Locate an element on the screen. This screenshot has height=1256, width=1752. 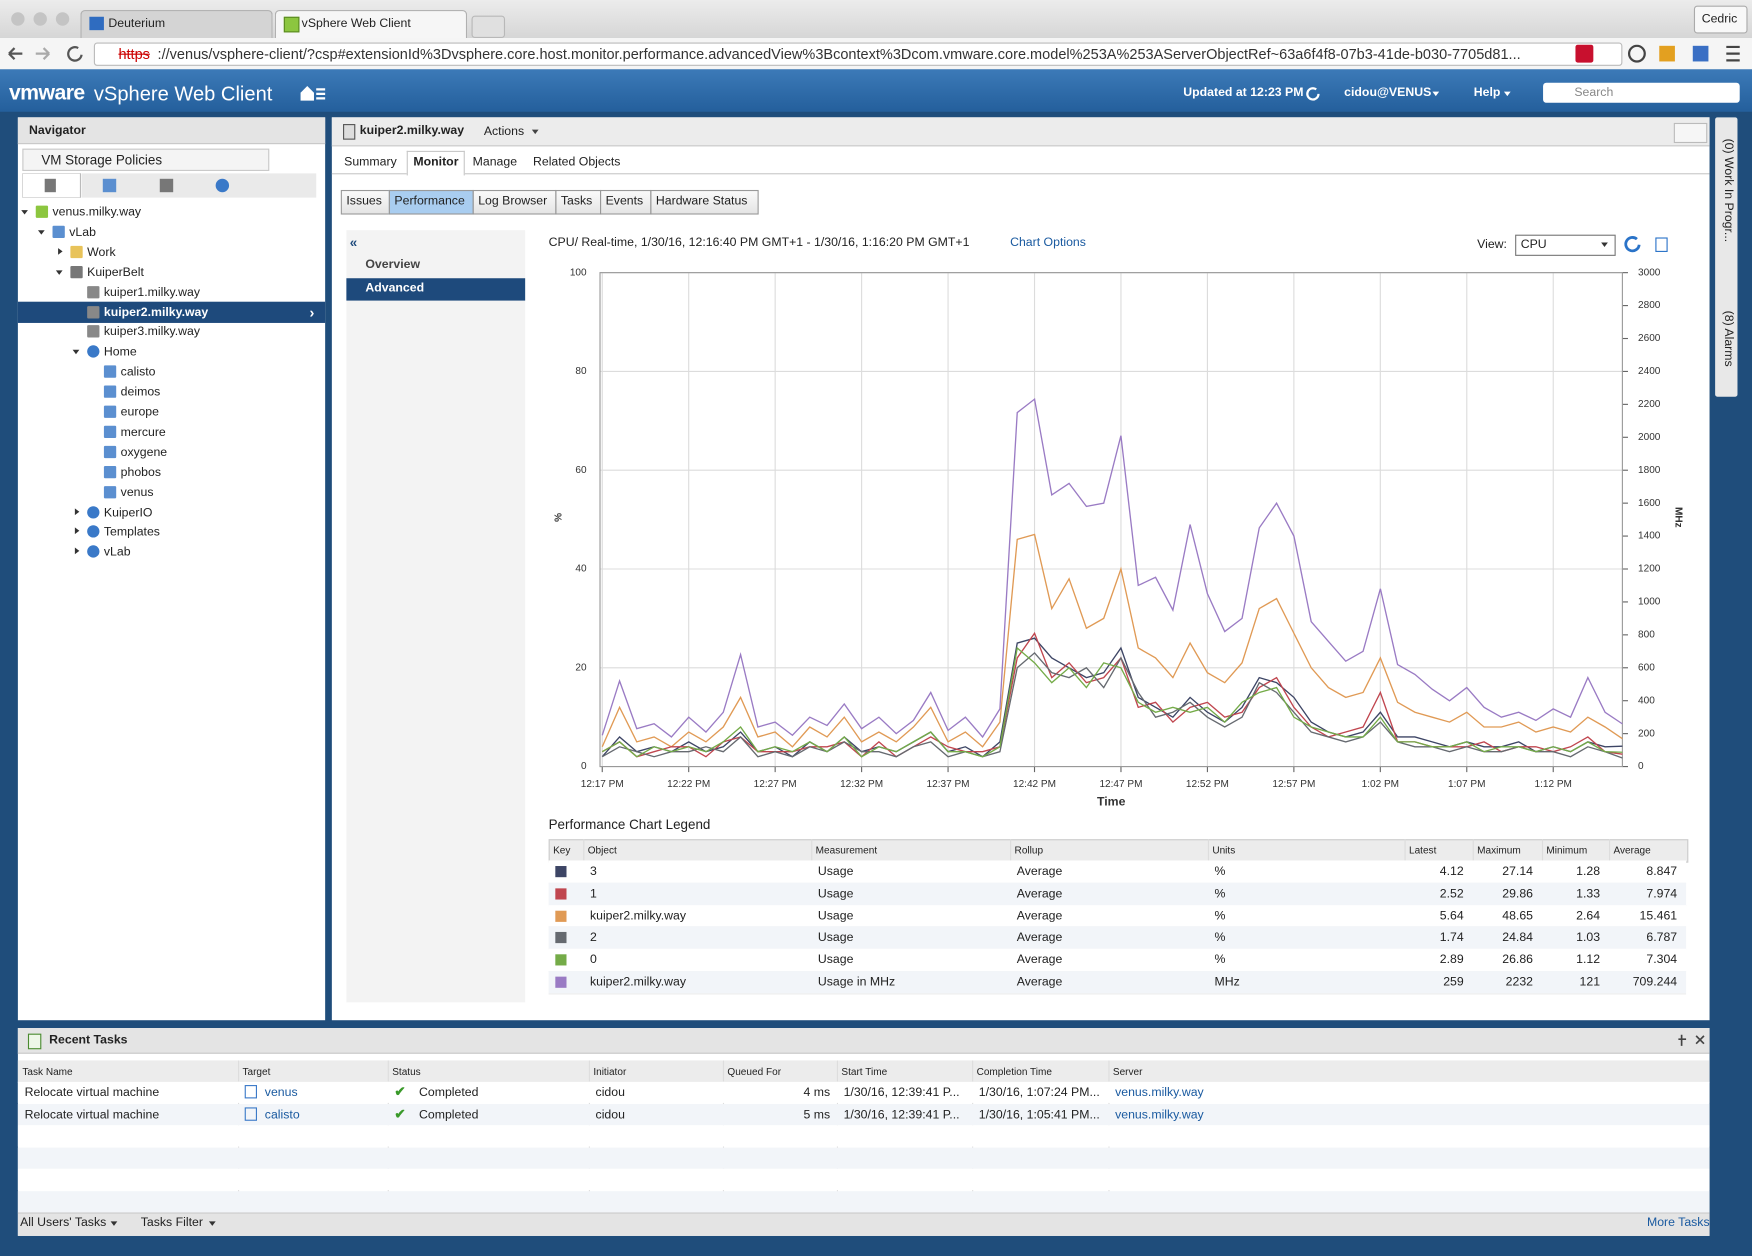
panel-controls is located at coordinates (1692, 1041).